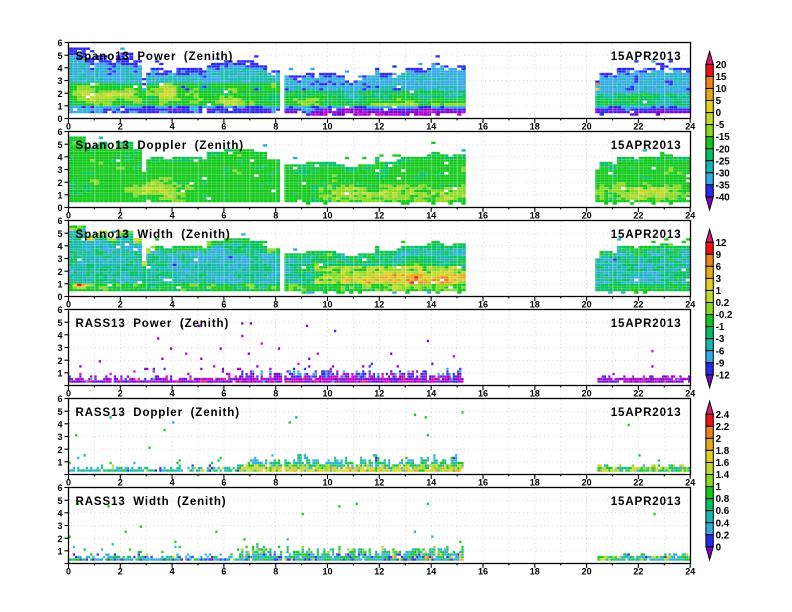  What do you see at coordinates (723, 173) in the screenshot?
I see `svg-text: -30` at bounding box center [723, 173].